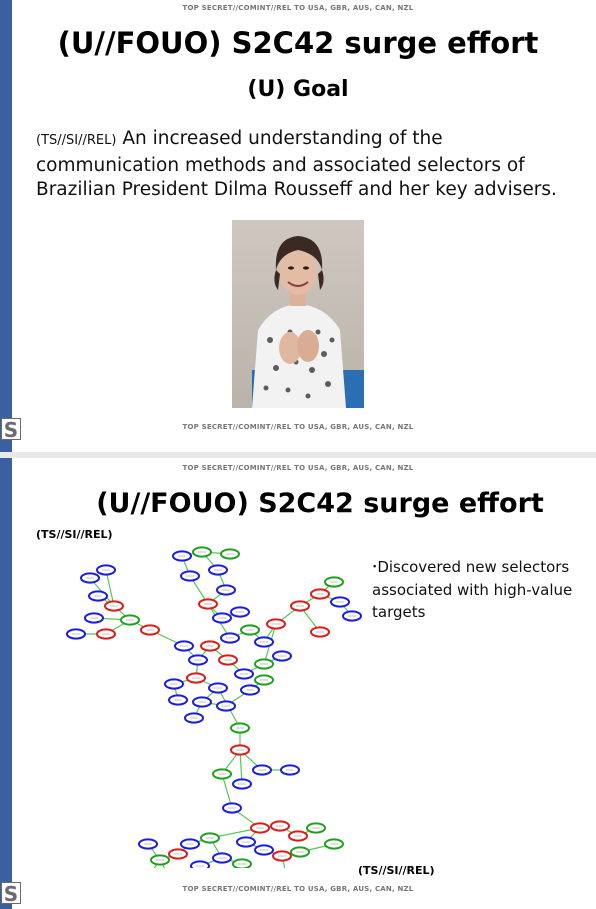 Image resolution: width=596 pixels, height=909 pixels. I want to click on classification-tag-bottom: (TS//SI//REL), so click(396, 870).